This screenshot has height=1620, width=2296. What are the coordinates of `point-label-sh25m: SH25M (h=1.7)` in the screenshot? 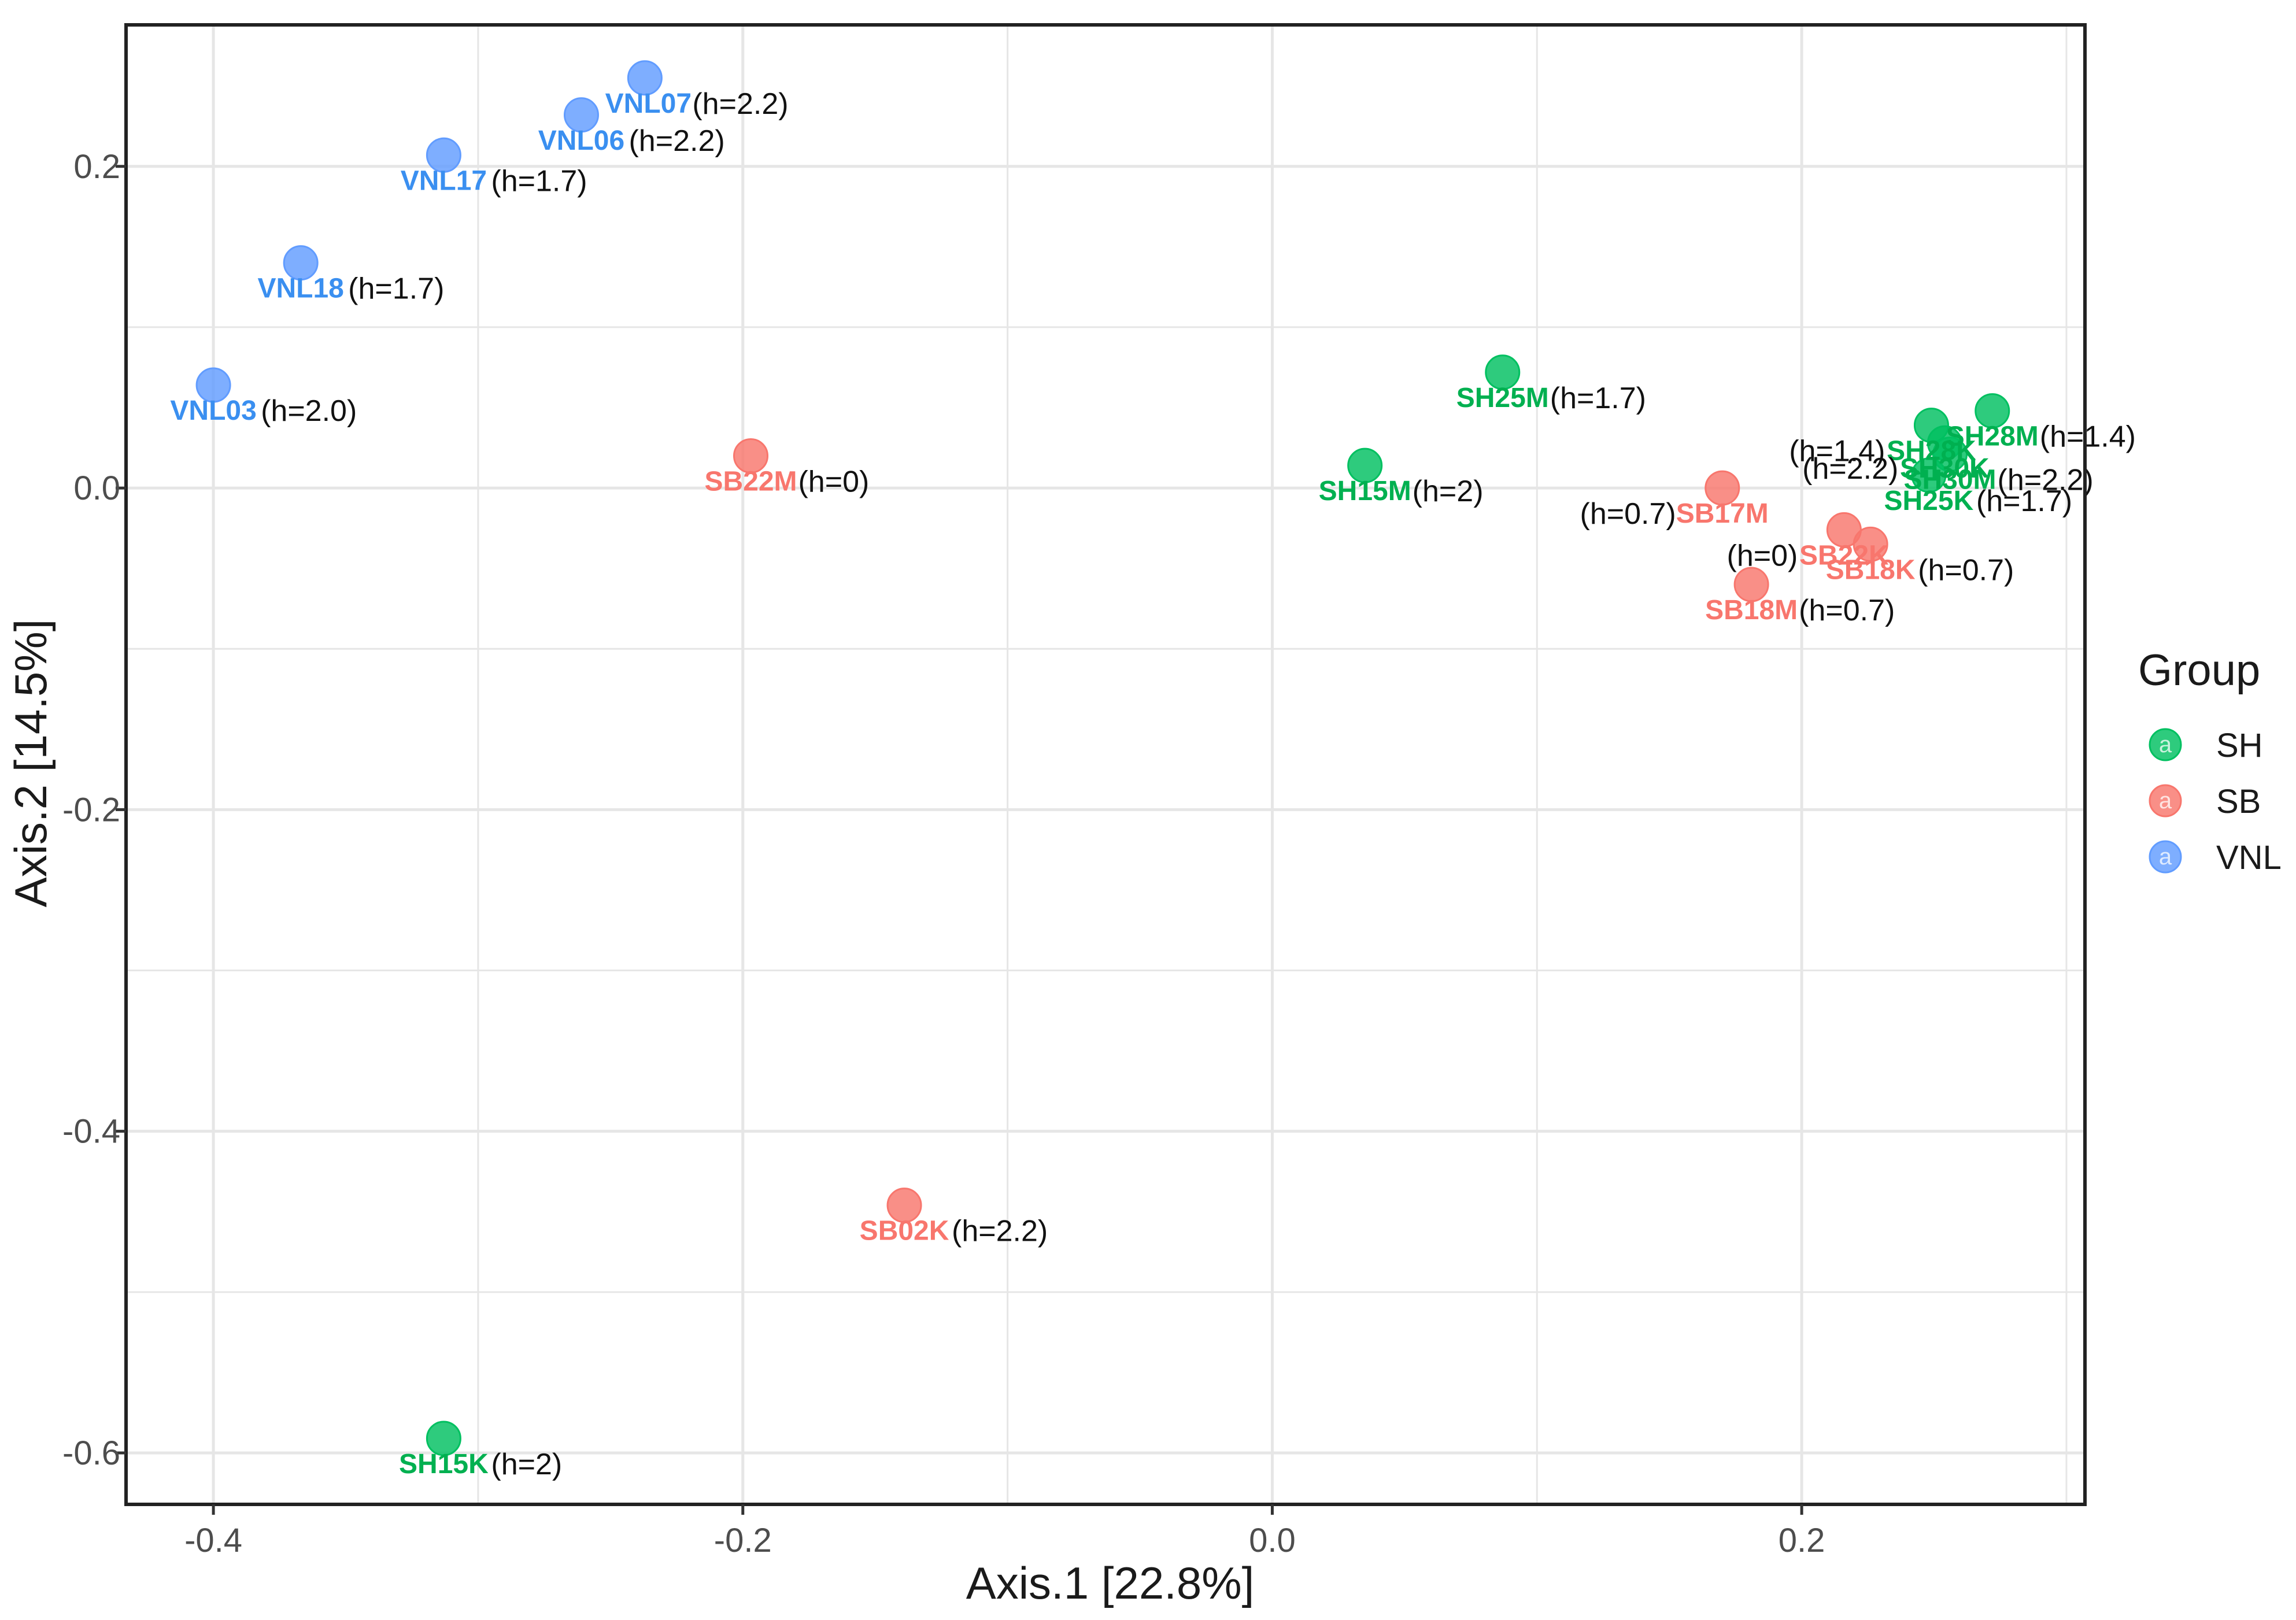 It's located at (1551, 398).